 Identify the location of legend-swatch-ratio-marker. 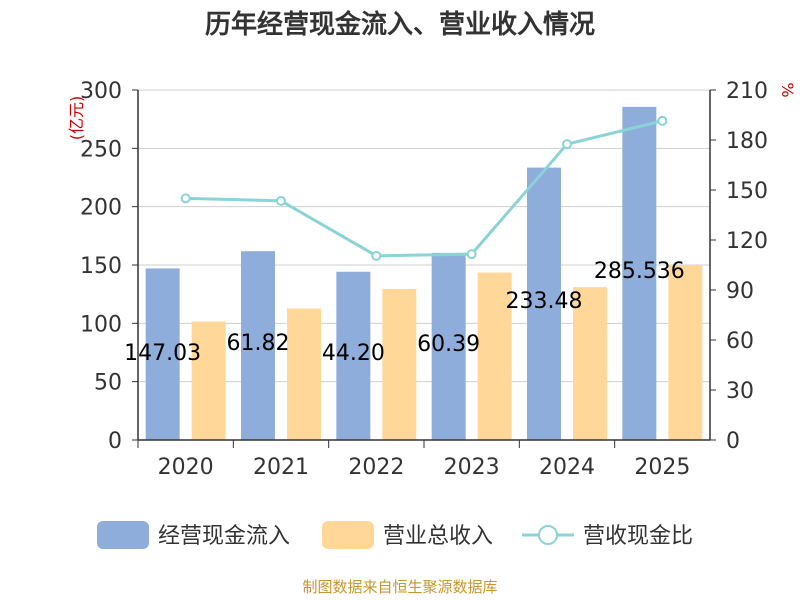
(548, 535).